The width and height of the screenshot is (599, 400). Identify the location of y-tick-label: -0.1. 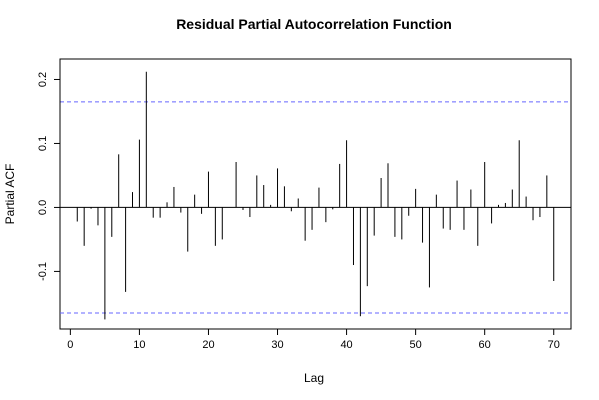
(43, 271).